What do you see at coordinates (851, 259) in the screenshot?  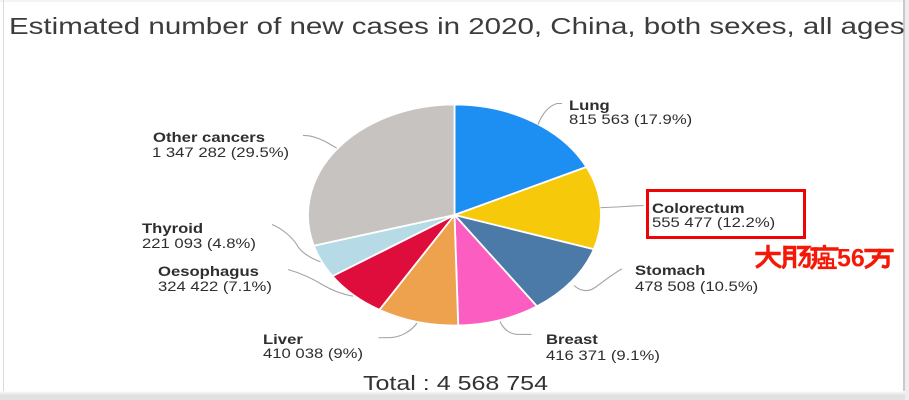 I see `svg-text: 56` at bounding box center [851, 259].